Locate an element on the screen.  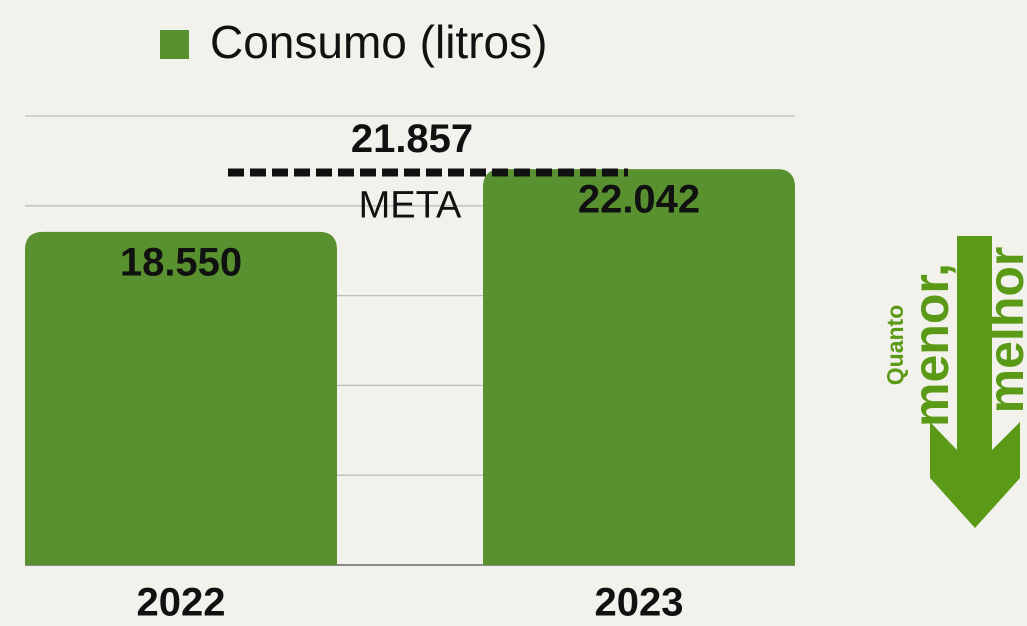
annotation: menor, is located at coordinates (931, 345).